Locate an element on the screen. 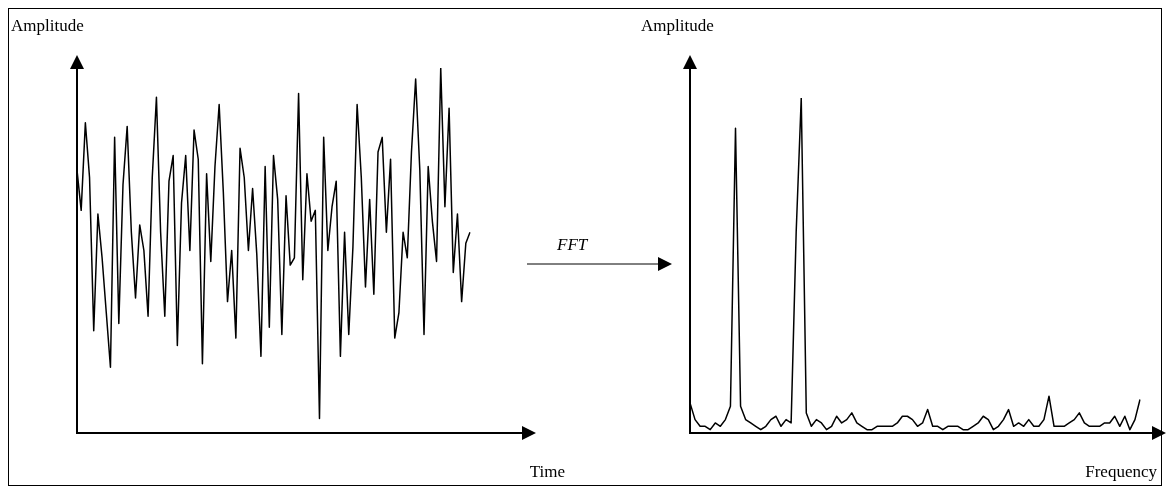 The image size is (1170, 494). text: FFT is located at coordinates (572, 245).